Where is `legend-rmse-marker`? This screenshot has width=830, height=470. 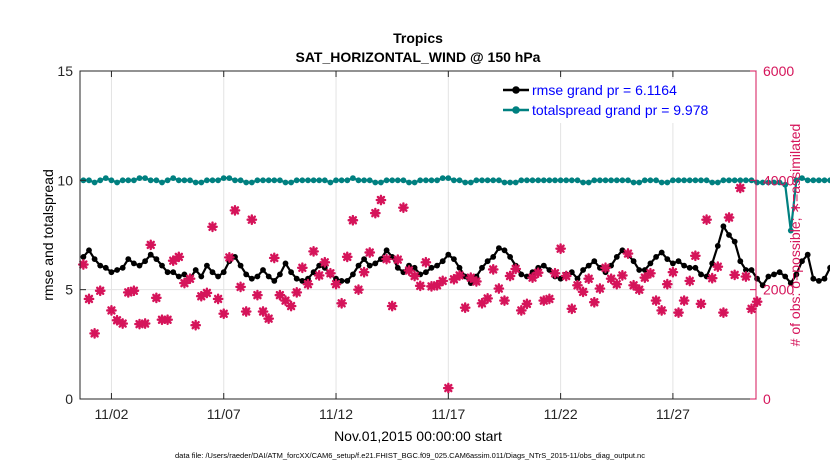 legend-rmse-marker is located at coordinates (516, 90).